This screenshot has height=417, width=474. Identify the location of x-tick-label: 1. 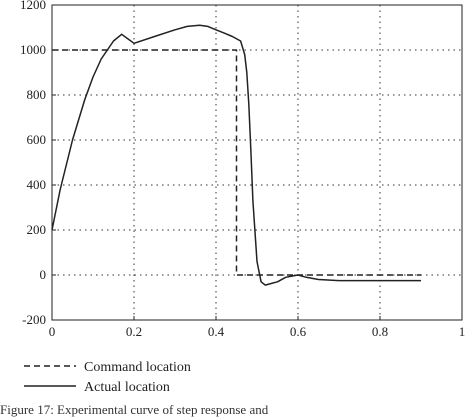
(462, 331).